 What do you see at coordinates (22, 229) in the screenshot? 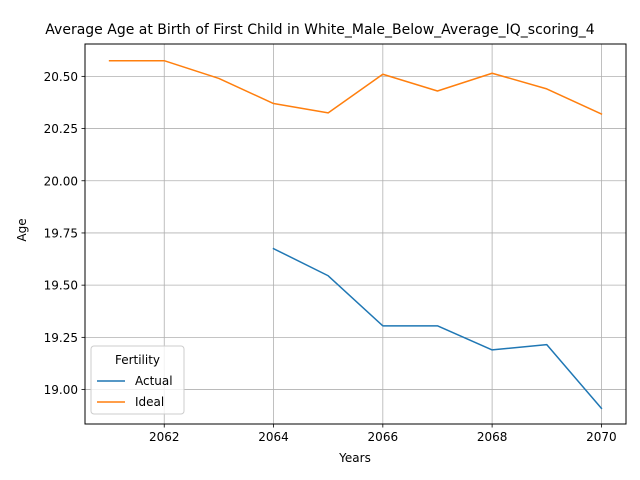
I see `y-axis-label: Age` at bounding box center [22, 229].